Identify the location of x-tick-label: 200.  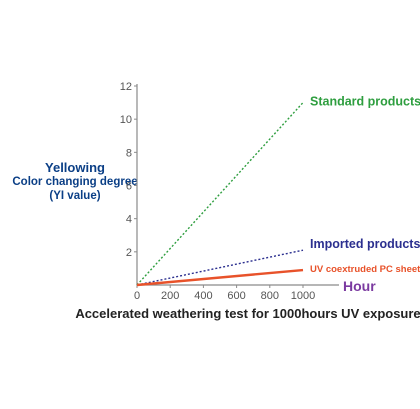
(170, 296).